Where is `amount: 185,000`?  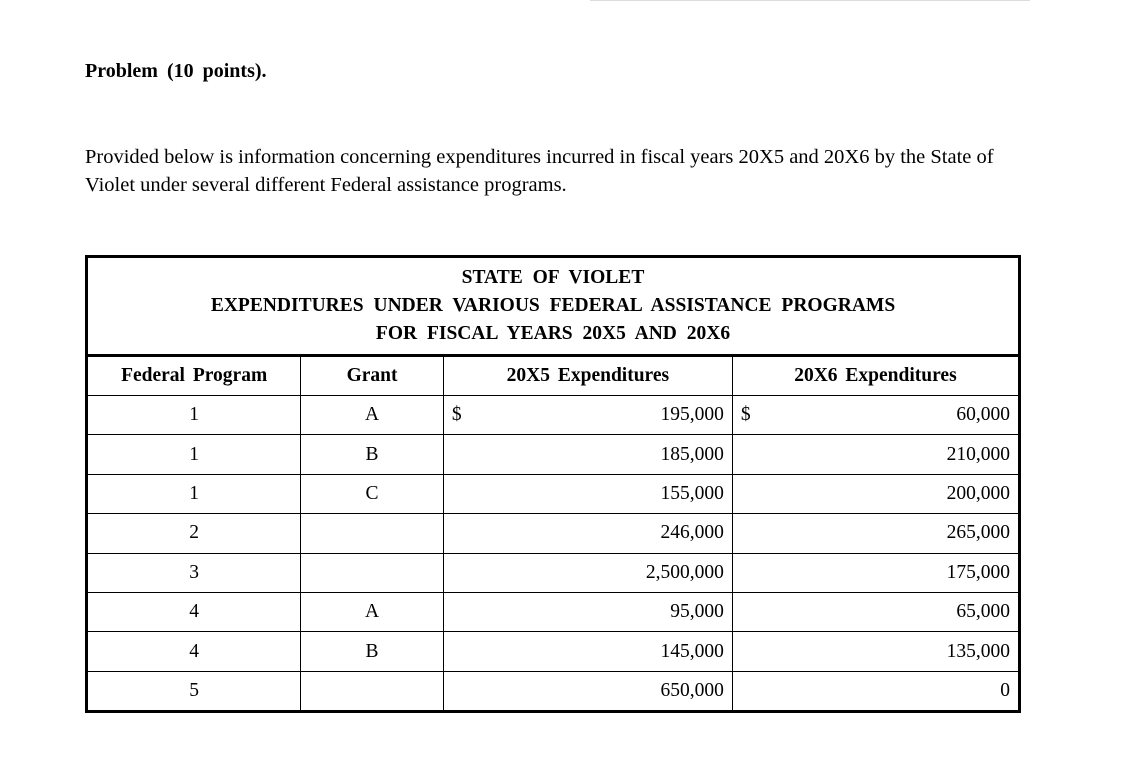 amount: 185,000 is located at coordinates (588, 455).